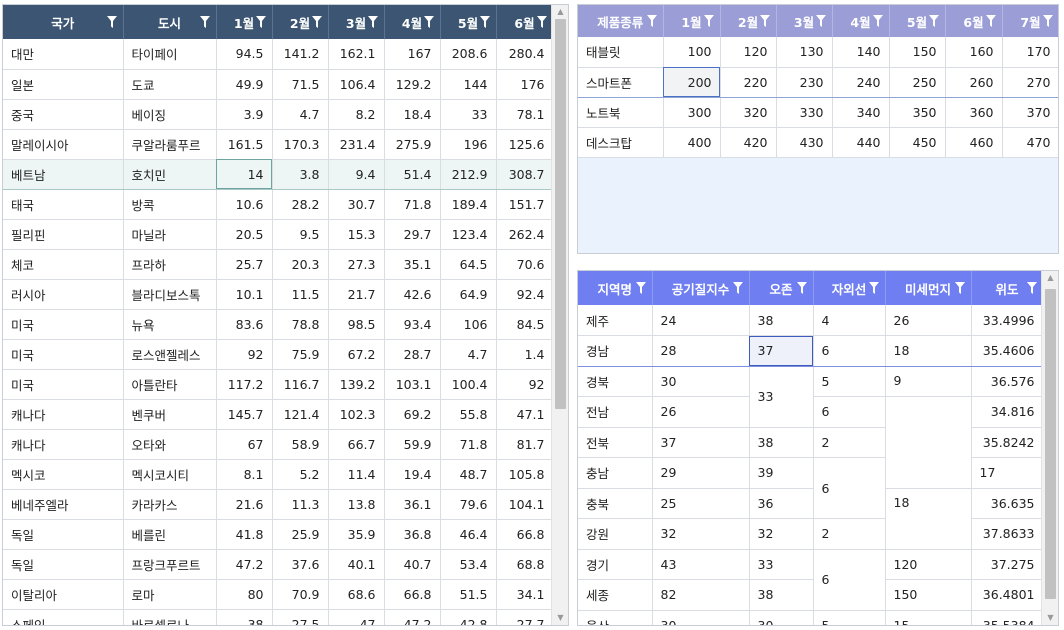  Describe the element at coordinates (525, 474) in the screenshot. I see `month-value-cell: 105.8` at that location.